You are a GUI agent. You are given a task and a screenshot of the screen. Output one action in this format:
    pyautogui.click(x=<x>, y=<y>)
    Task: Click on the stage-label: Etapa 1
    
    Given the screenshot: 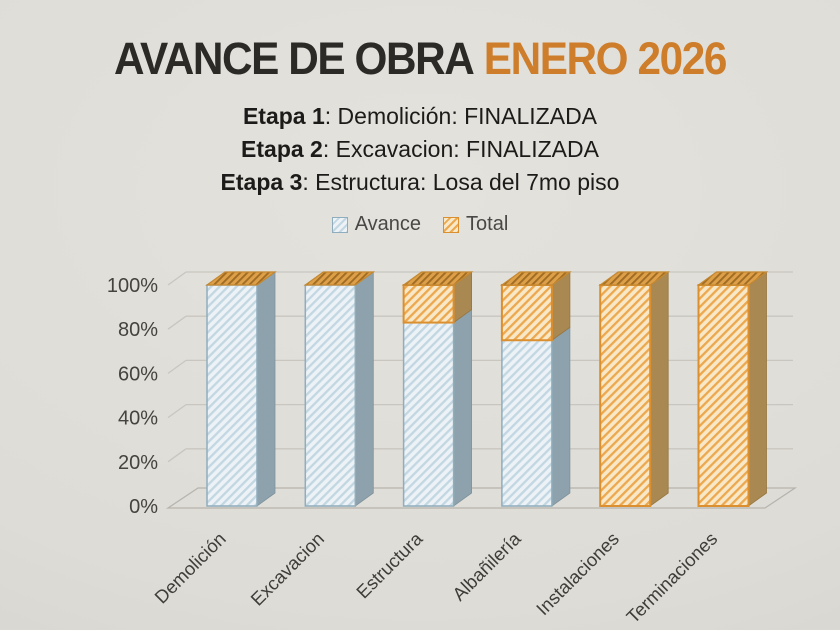 What is the action you would take?
    pyautogui.click(x=283, y=116)
    